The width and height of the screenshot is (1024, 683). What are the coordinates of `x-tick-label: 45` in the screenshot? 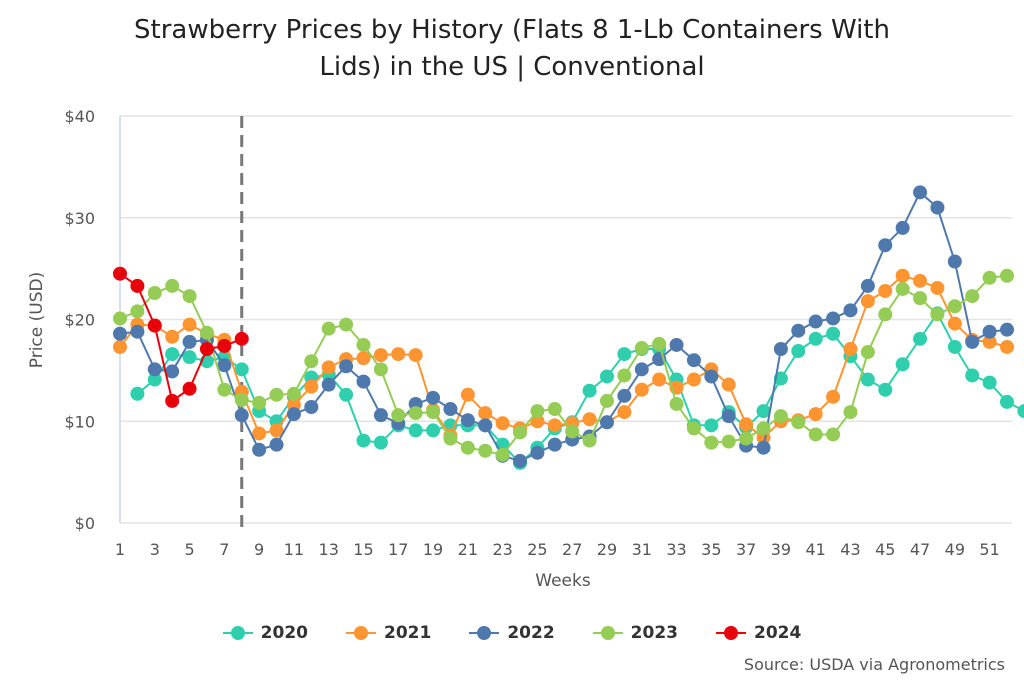 It's located at (885, 549).